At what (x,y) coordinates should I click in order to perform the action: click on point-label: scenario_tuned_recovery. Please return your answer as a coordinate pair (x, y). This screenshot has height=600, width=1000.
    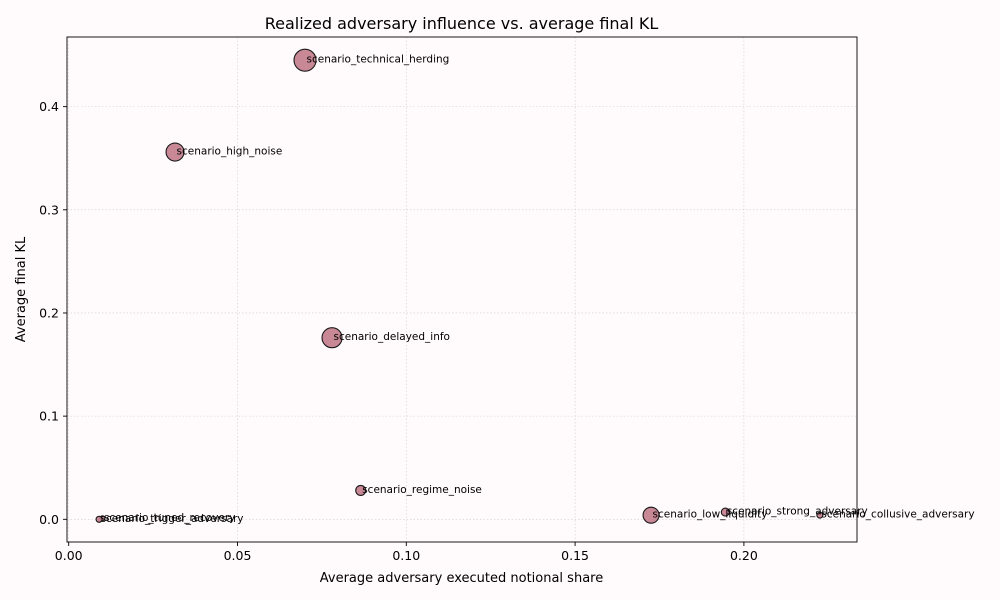
    Looking at the image, I should click on (169, 518).